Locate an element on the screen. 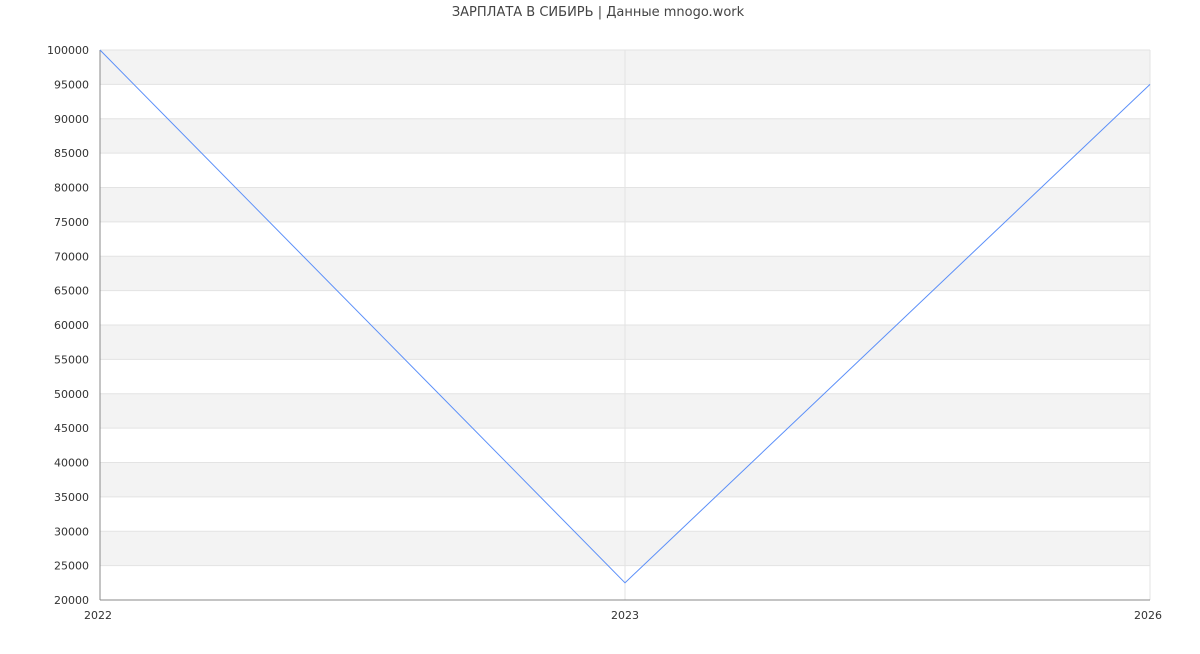 The image size is (1200, 654). y-tick-label: 30000 is located at coordinates (71, 531).